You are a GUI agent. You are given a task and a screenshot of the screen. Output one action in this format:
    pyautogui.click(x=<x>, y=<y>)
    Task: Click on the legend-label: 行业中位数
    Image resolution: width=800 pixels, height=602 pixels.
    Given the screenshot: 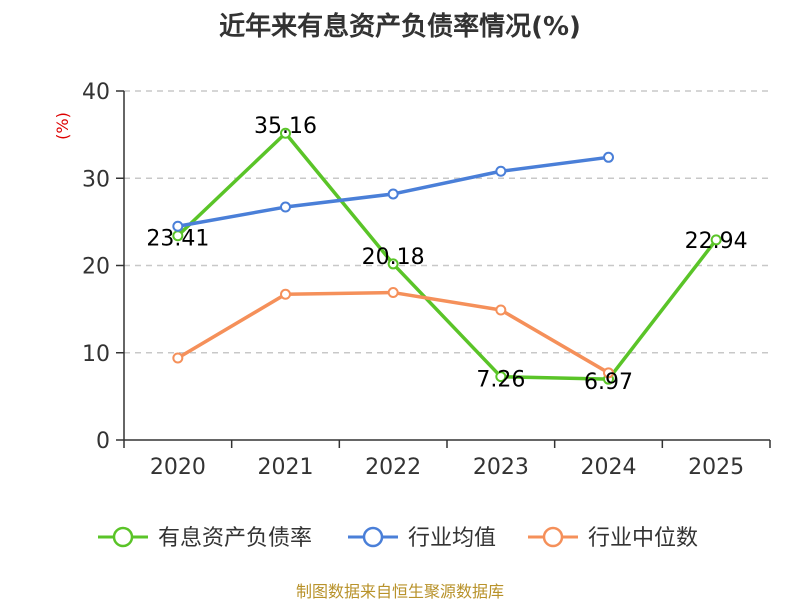 What is the action you would take?
    pyautogui.click(x=643, y=538)
    